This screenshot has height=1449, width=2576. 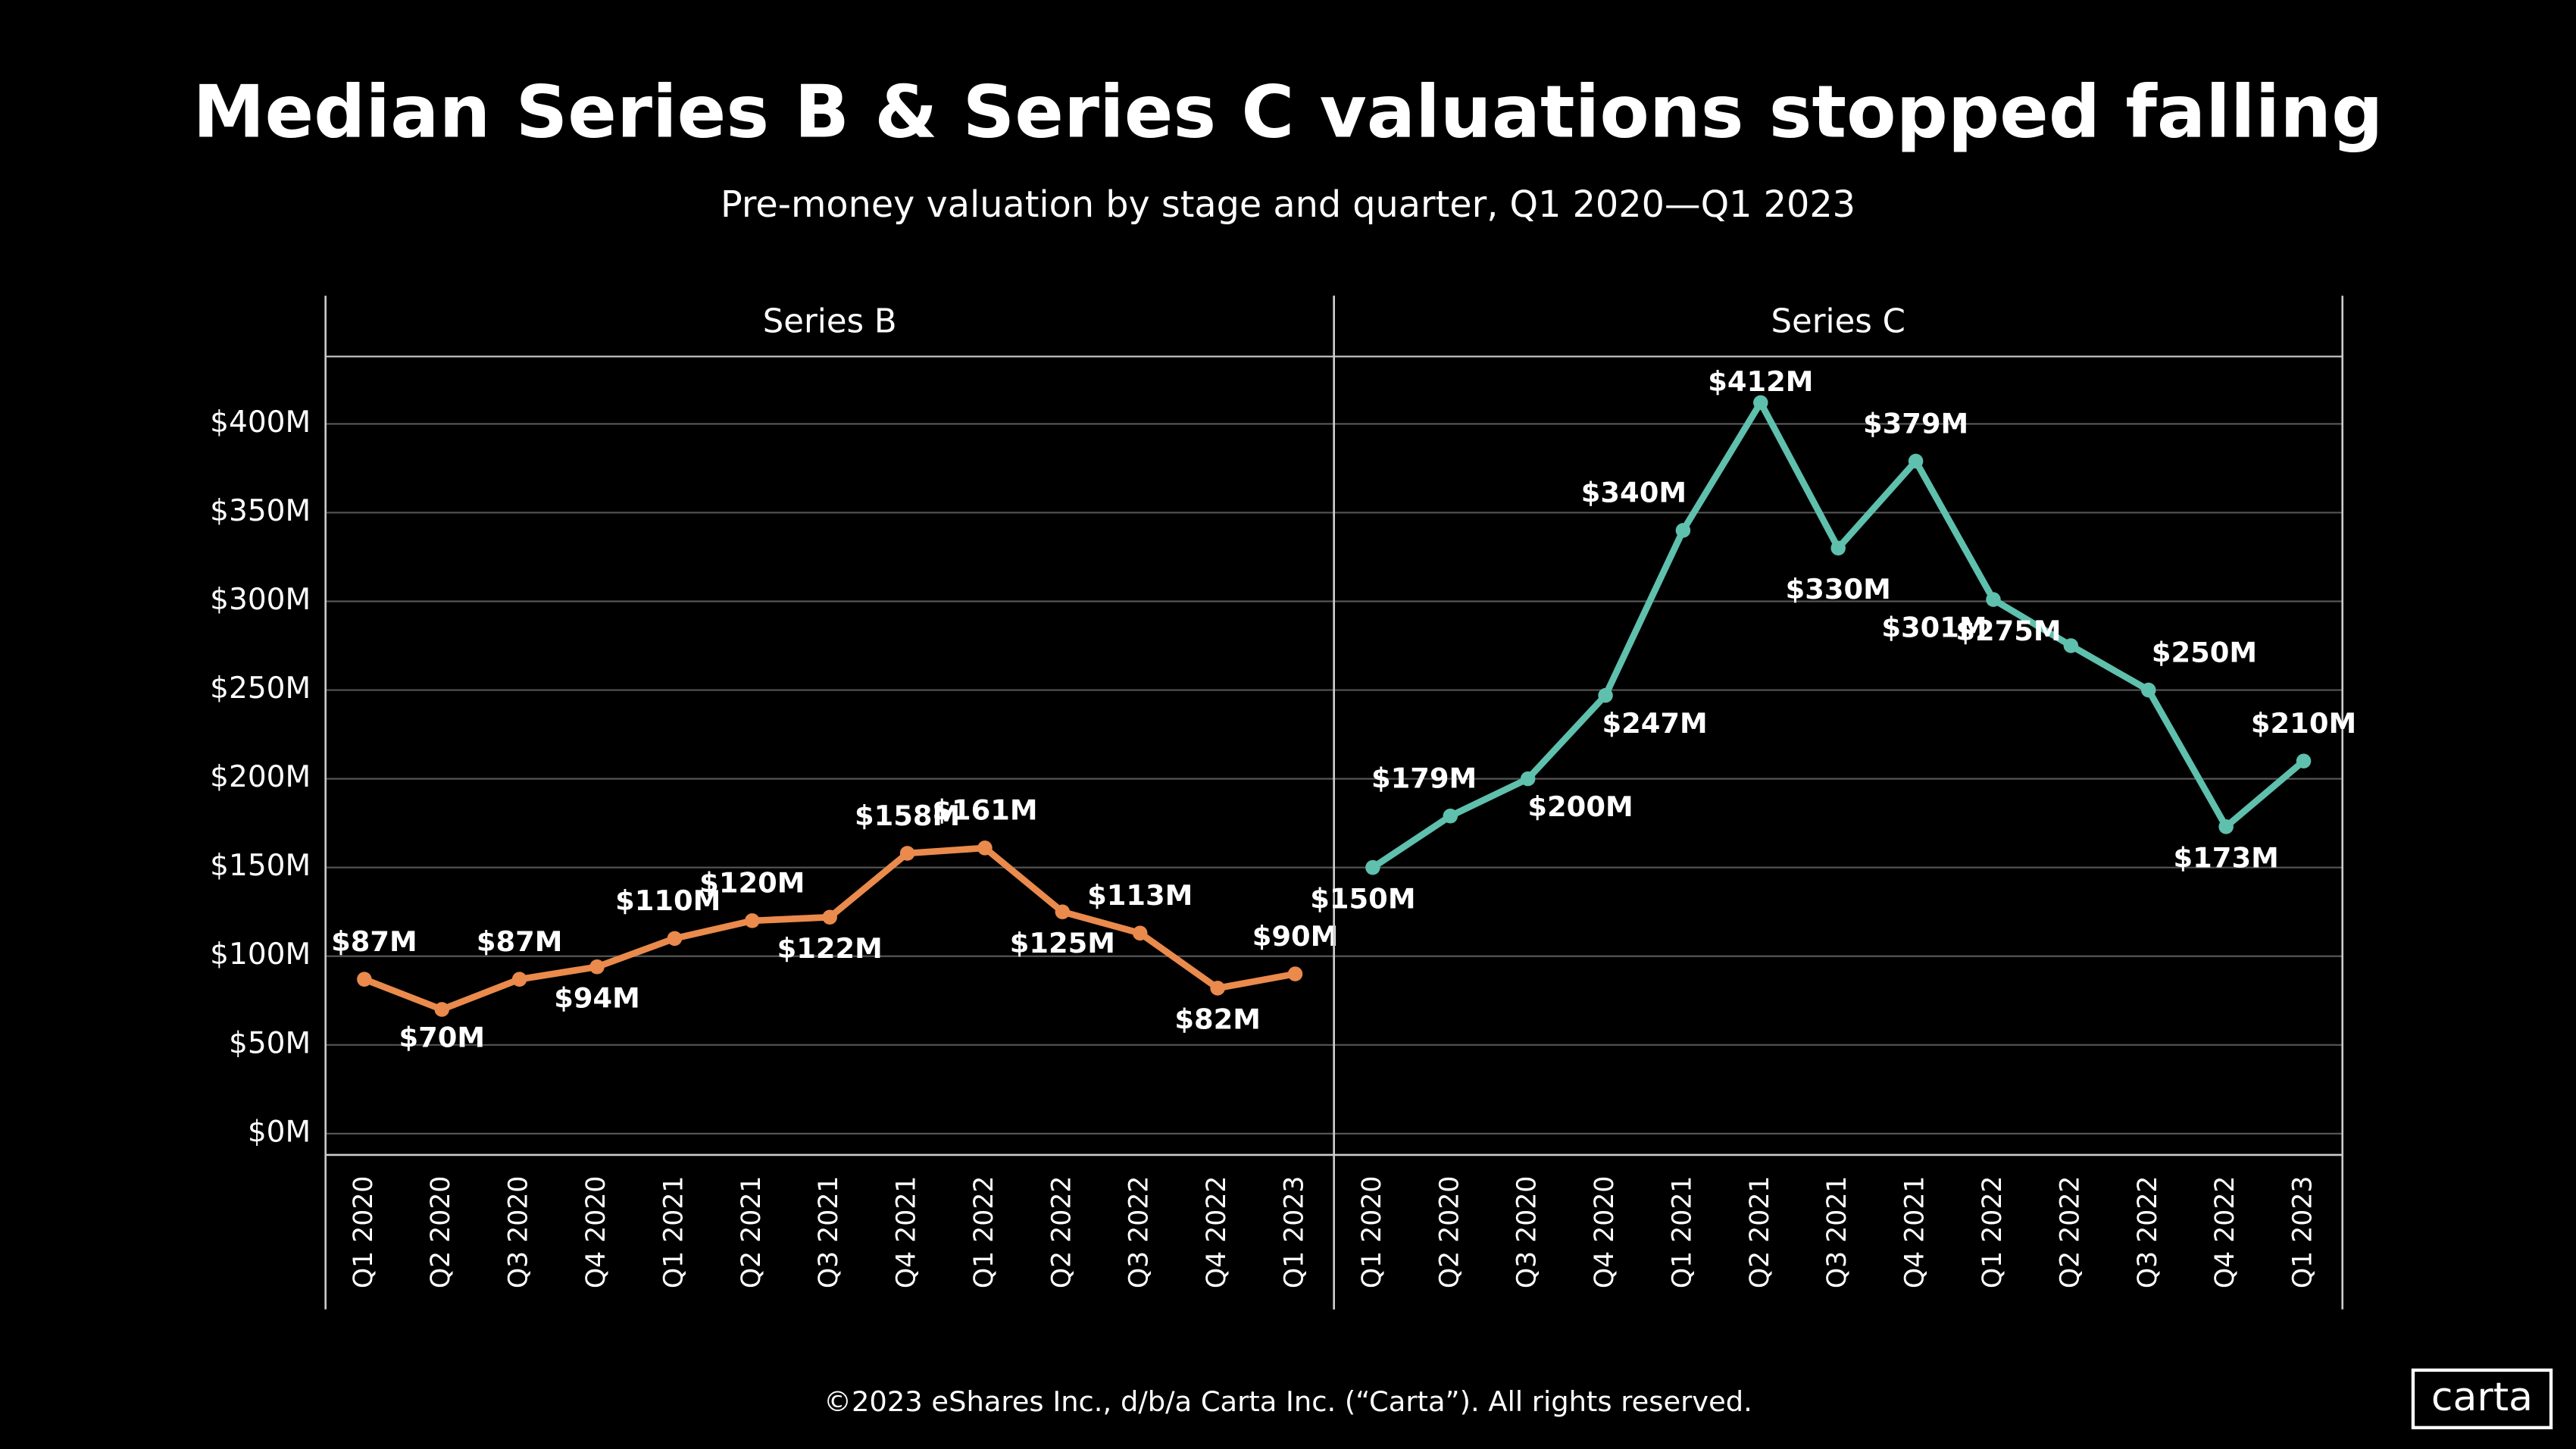 I want to click on y-tick-label: $300M, so click(x=260, y=600).